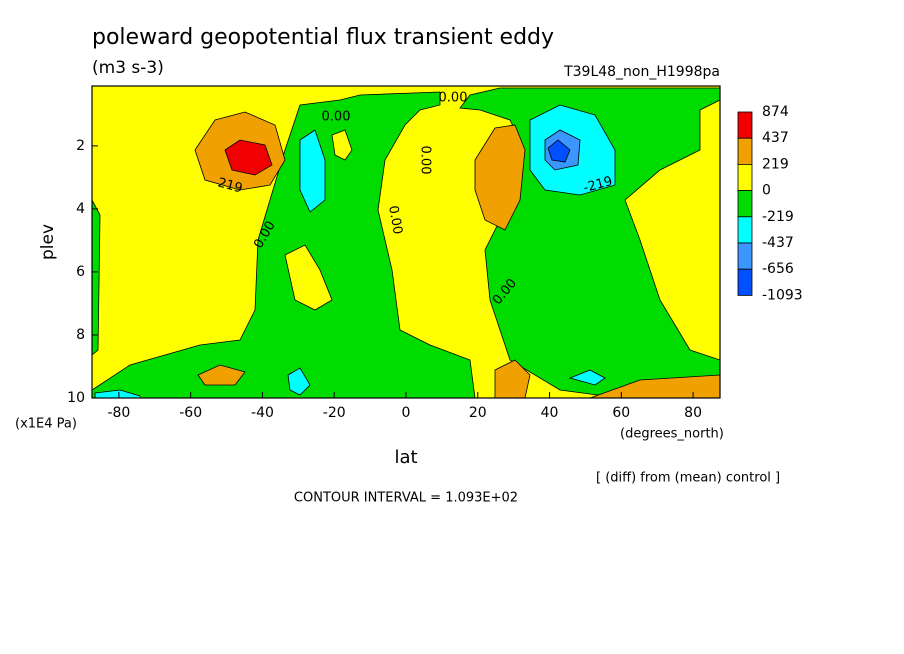 This screenshot has height=654, width=904. What do you see at coordinates (230, 186) in the screenshot?
I see `contour-label: 219` at bounding box center [230, 186].